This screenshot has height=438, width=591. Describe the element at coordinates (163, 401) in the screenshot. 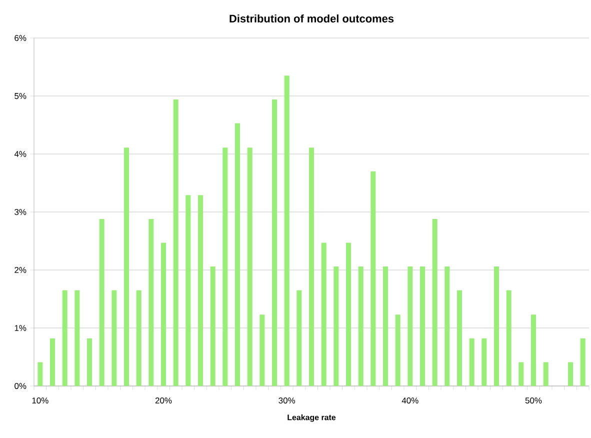

I see `x-tick-label: 20%` at that location.